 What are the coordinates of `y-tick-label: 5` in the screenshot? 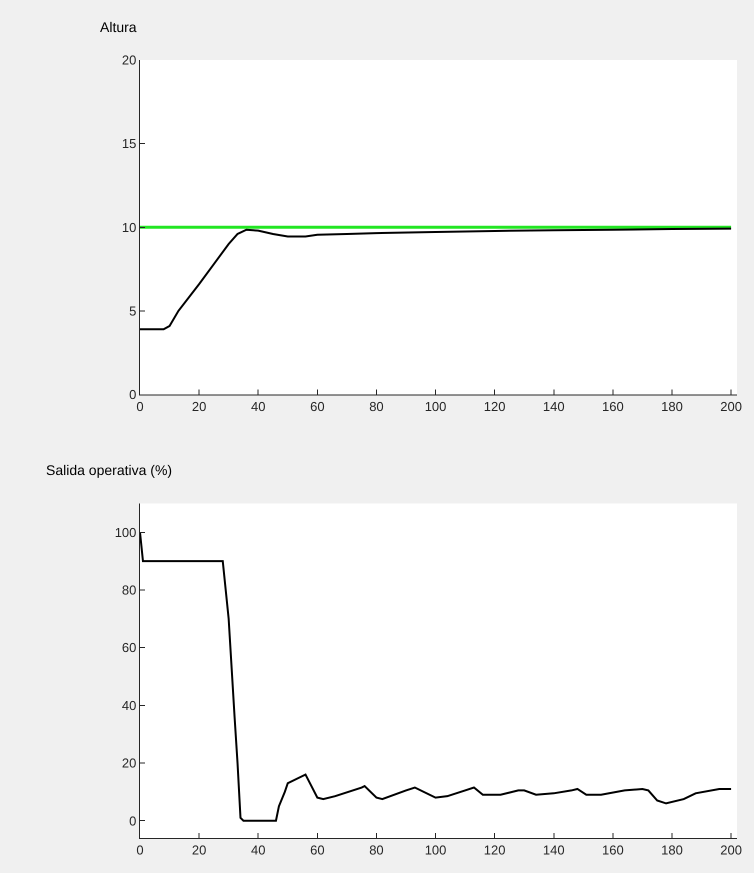 It's located at (132, 310).